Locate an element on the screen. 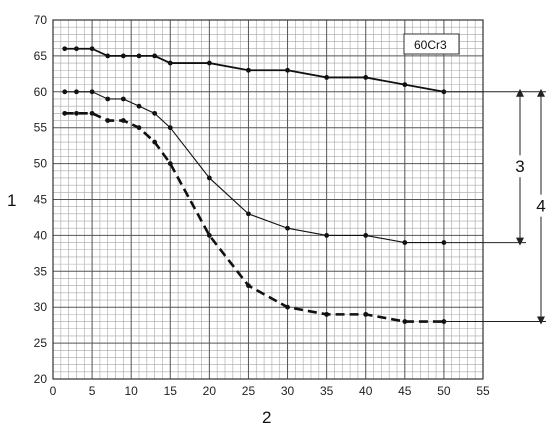  legend-label: 60Cr3 is located at coordinates (430, 45).